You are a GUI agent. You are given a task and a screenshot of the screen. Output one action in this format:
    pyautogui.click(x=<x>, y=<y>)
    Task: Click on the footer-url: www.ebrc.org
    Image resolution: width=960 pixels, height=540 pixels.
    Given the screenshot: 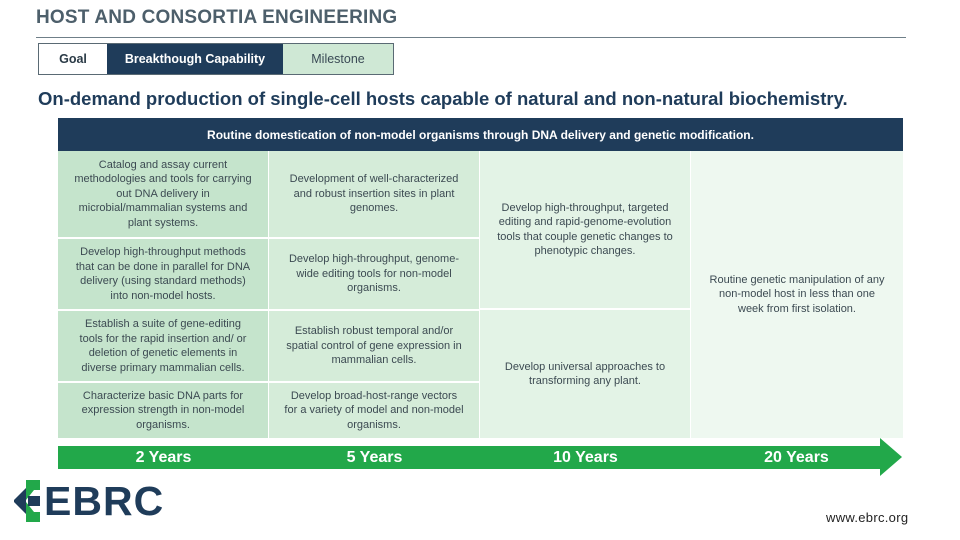 What is the action you would take?
    pyautogui.click(x=867, y=517)
    